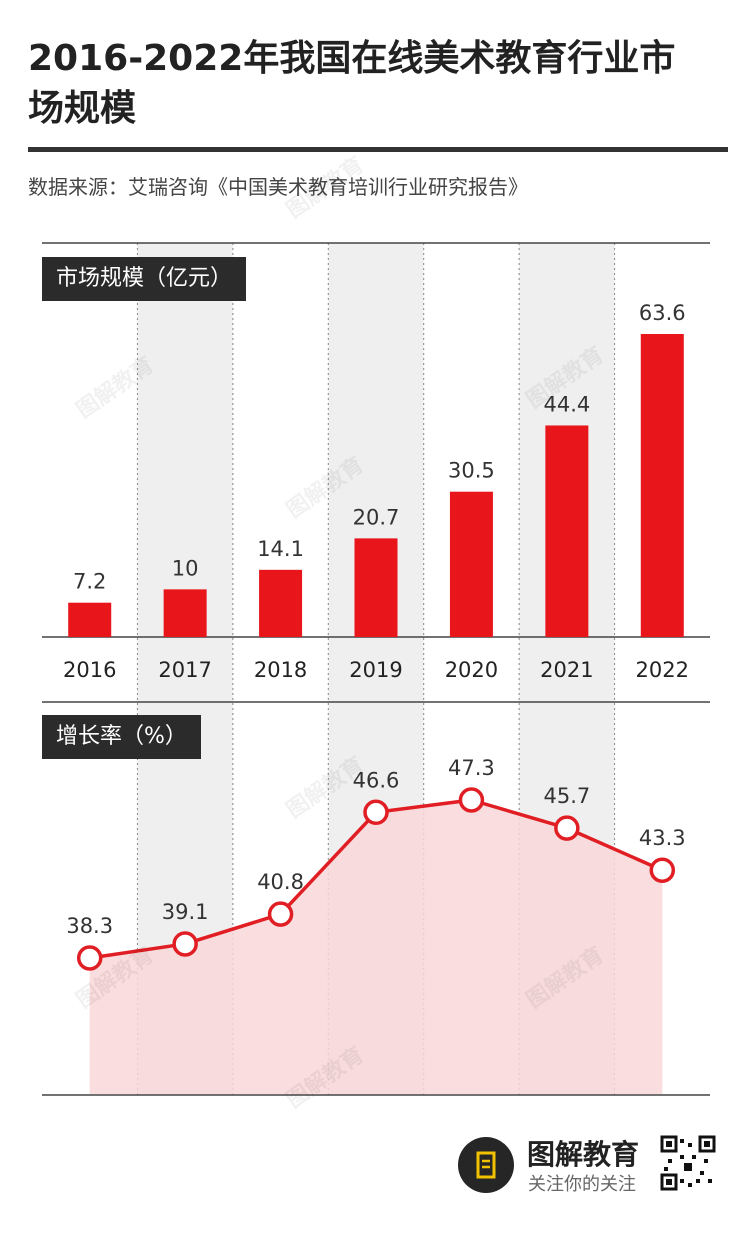 The width and height of the screenshot is (750, 1240). What do you see at coordinates (376, 587) in the screenshot?
I see `bar-2019` at bounding box center [376, 587].